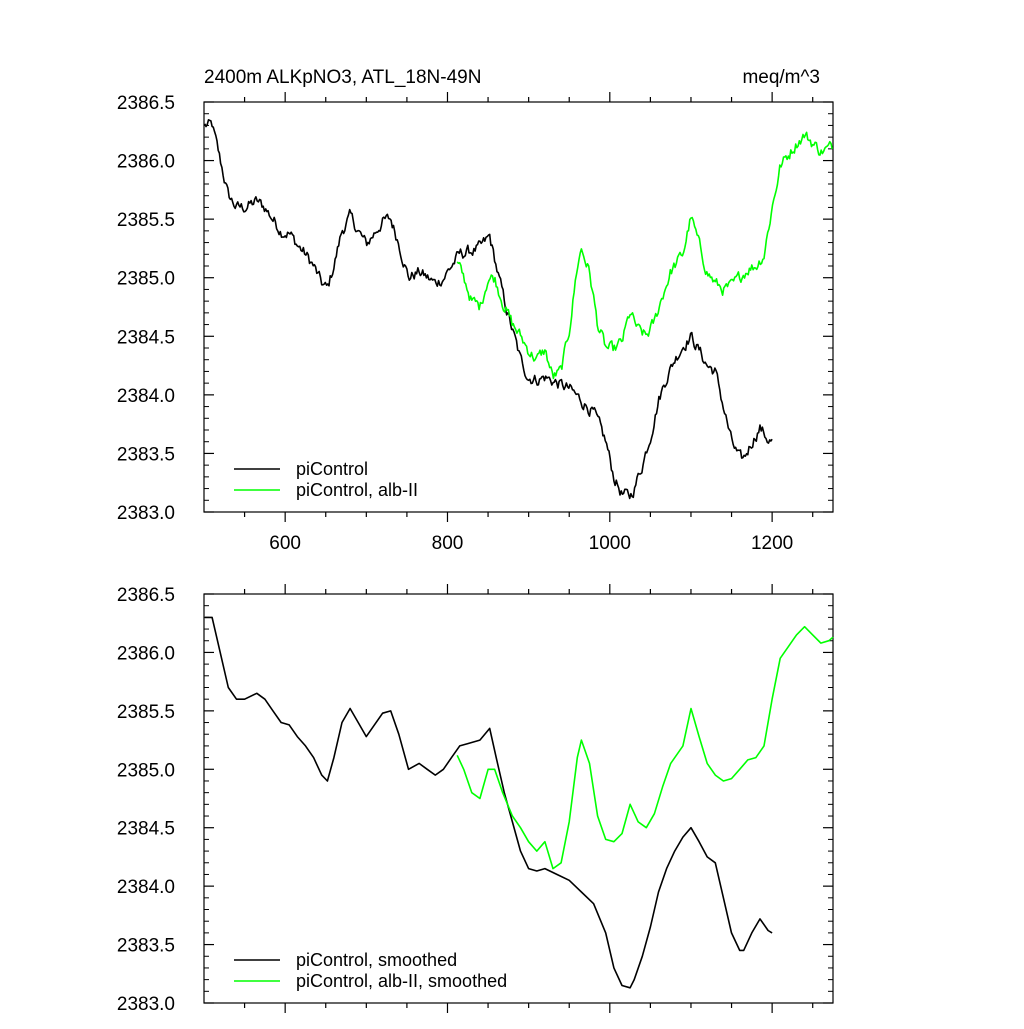  Describe the element at coordinates (401, 981) in the screenshot. I see `legend-label-picontrol-alb-ii-smoothed: piControl, alb-II, smoothed` at that location.